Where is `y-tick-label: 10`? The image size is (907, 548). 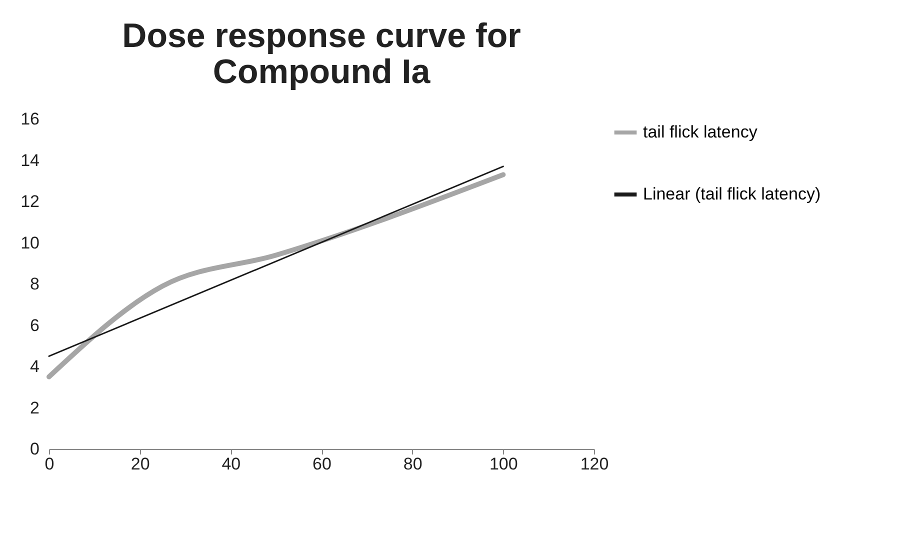 y-tick-label: 10 is located at coordinates (30, 242).